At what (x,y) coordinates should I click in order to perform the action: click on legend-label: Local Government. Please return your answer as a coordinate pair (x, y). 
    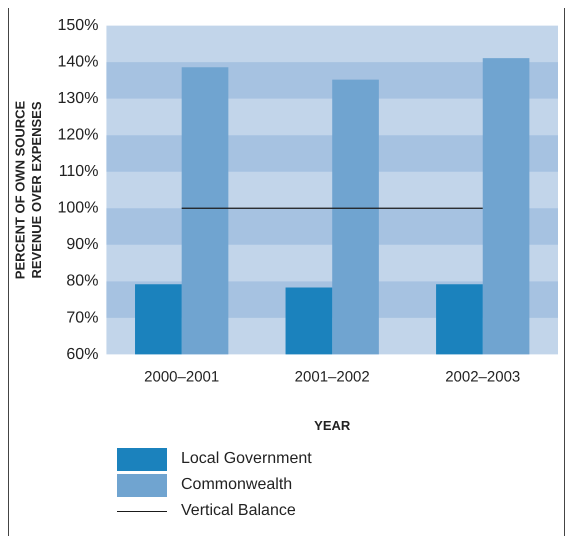
    Looking at the image, I should click on (246, 459).